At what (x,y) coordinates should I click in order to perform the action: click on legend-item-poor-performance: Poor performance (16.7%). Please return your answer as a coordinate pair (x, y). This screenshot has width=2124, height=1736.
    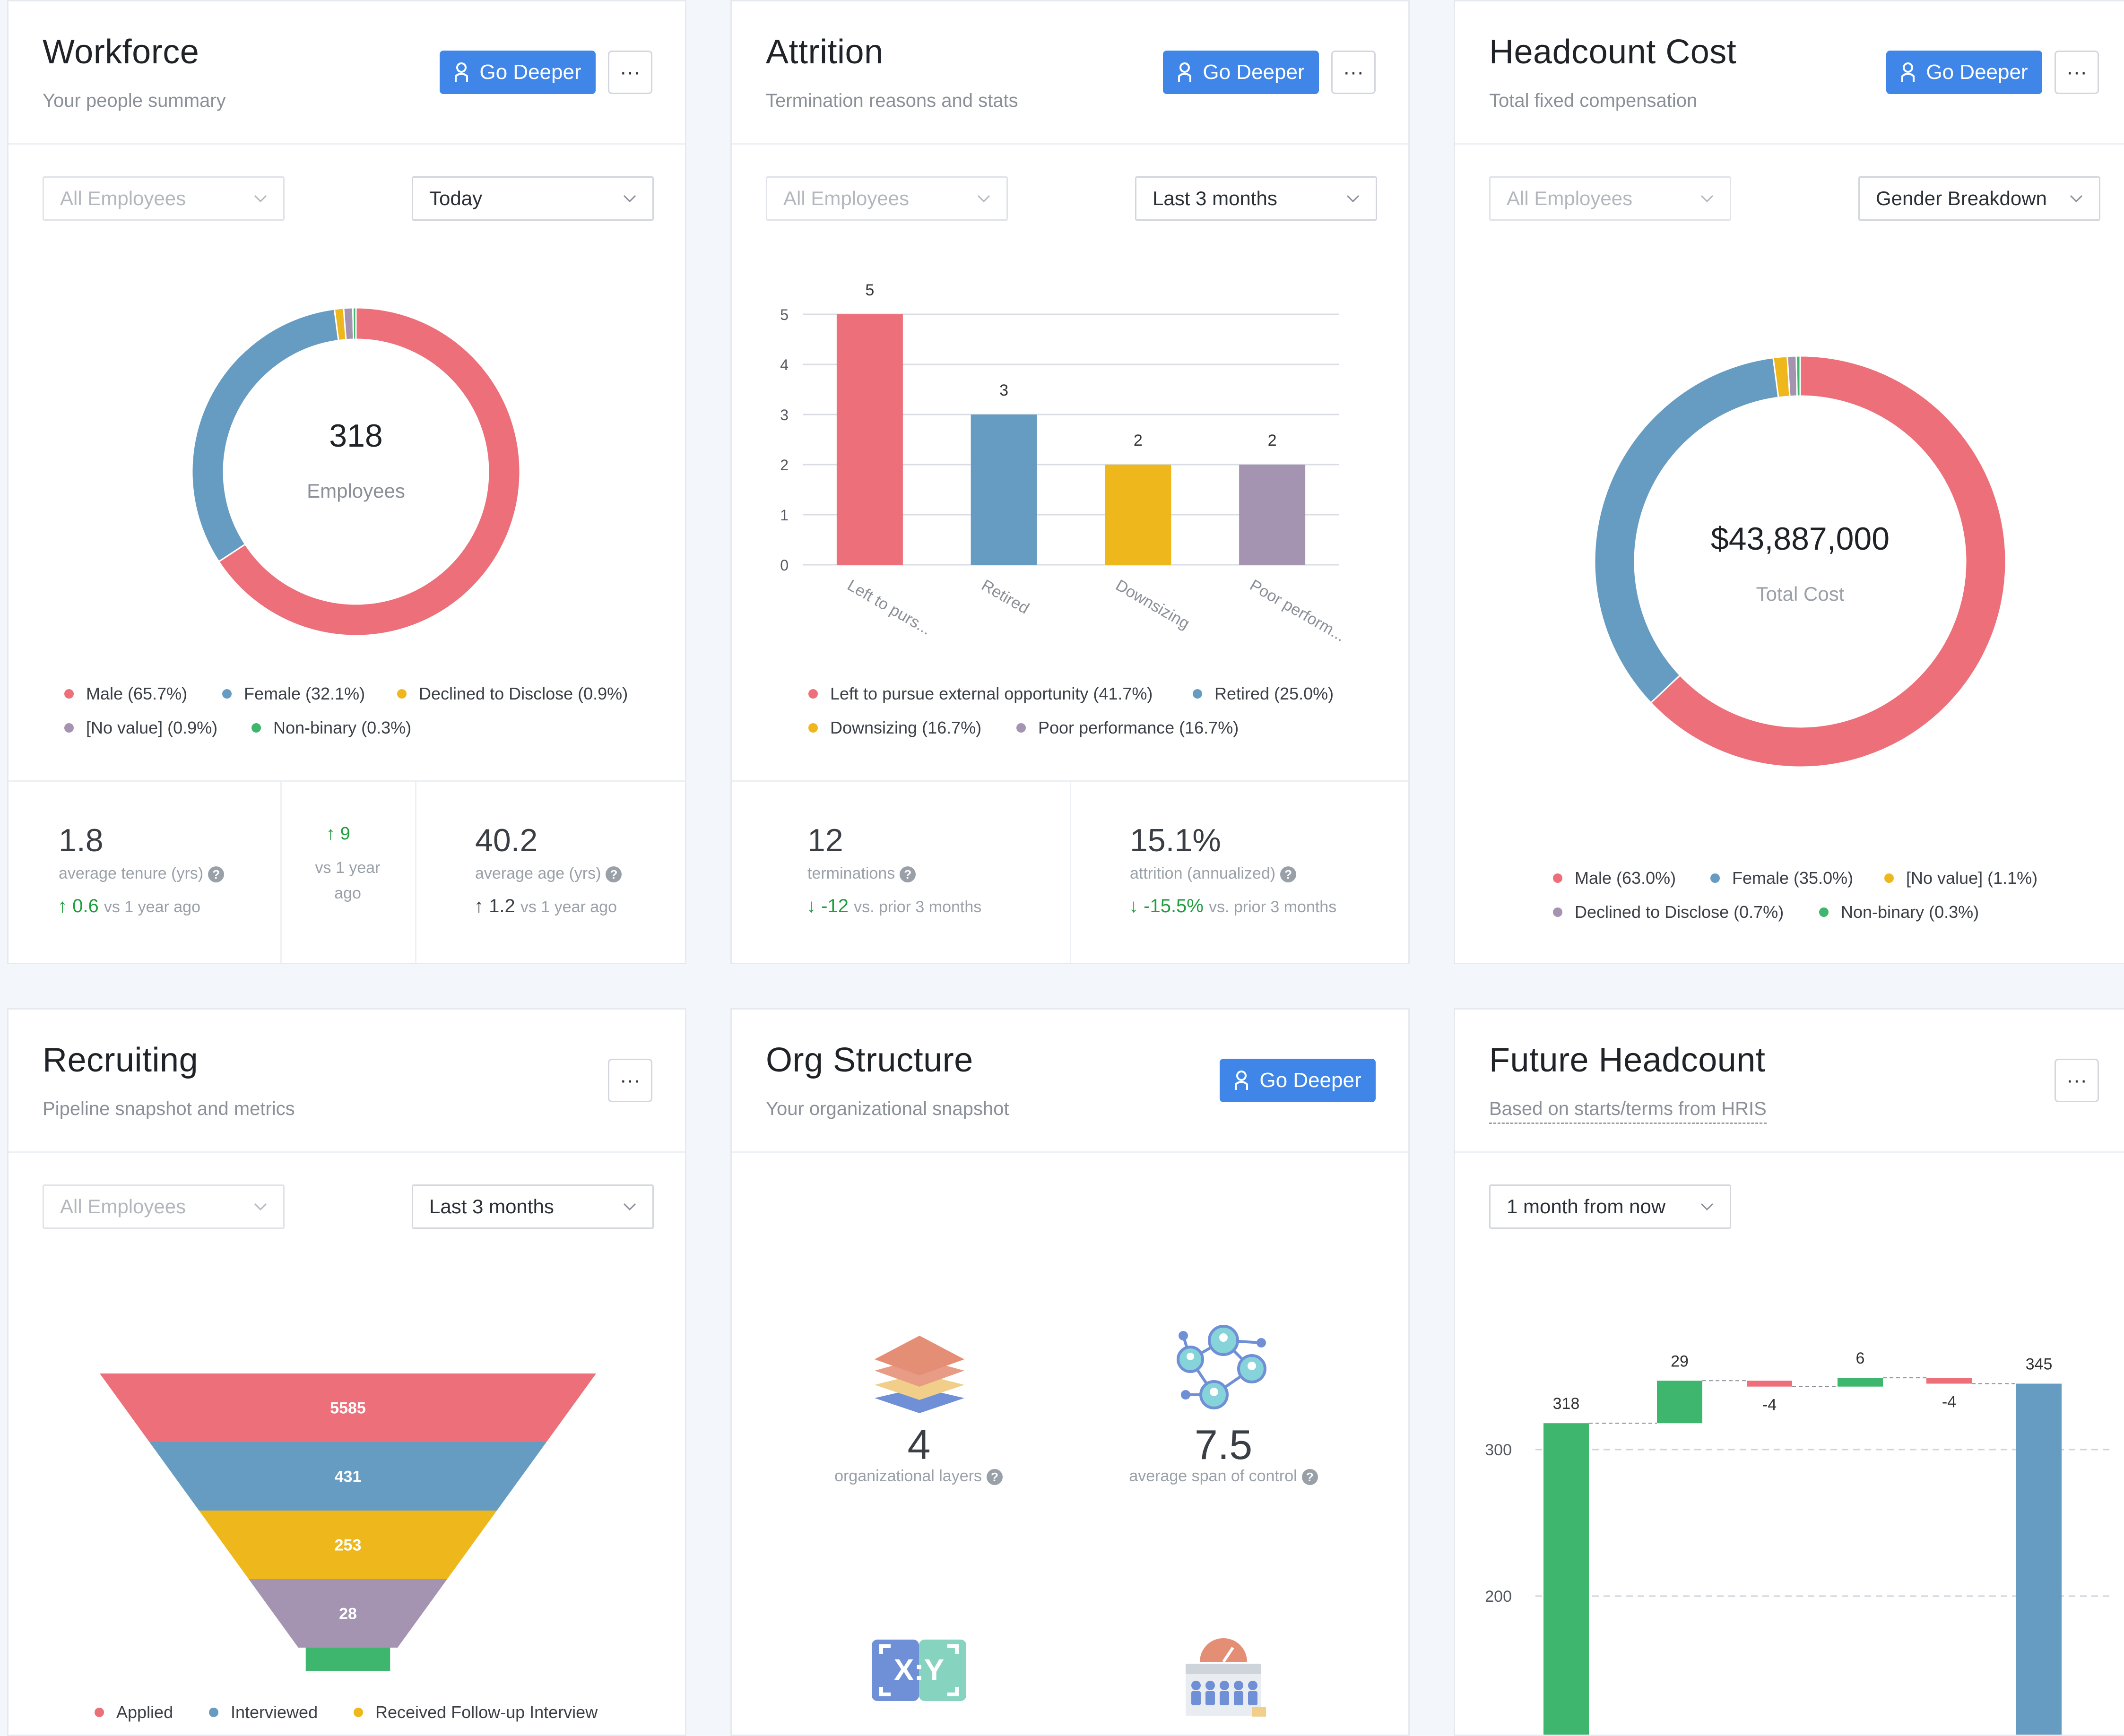
    Looking at the image, I should click on (1127, 728).